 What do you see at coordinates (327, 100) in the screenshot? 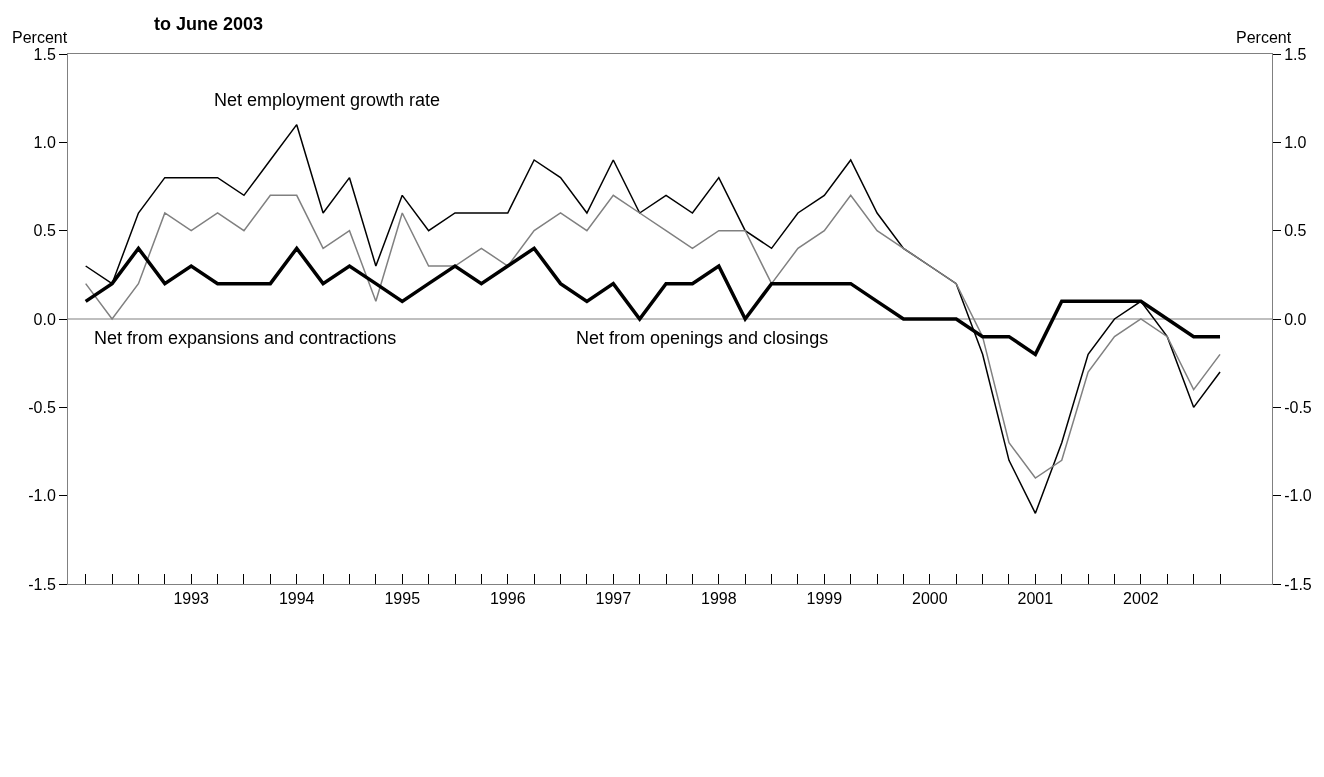
I see `text: Net employment growth rate` at bounding box center [327, 100].